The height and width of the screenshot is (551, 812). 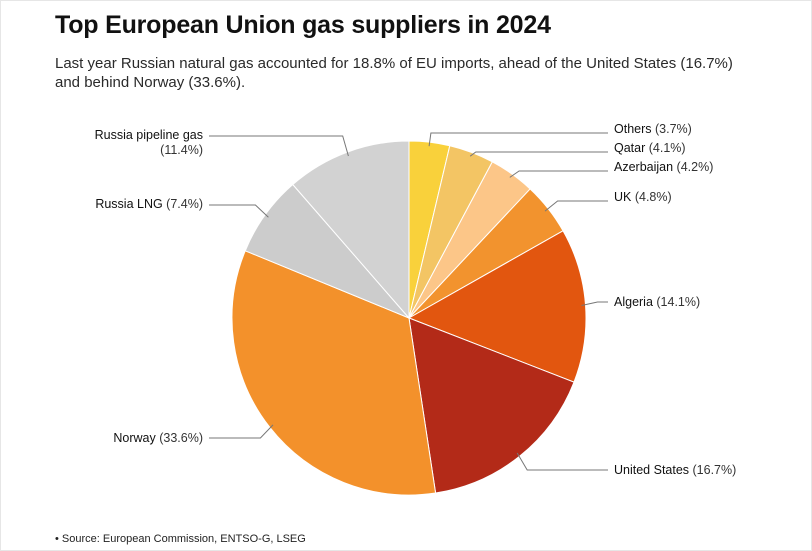 What do you see at coordinates (303, 25) in the screenshot?
I see `chart-title: Top European Union gas suppliers in 2024` at bounding box center [303, 25].